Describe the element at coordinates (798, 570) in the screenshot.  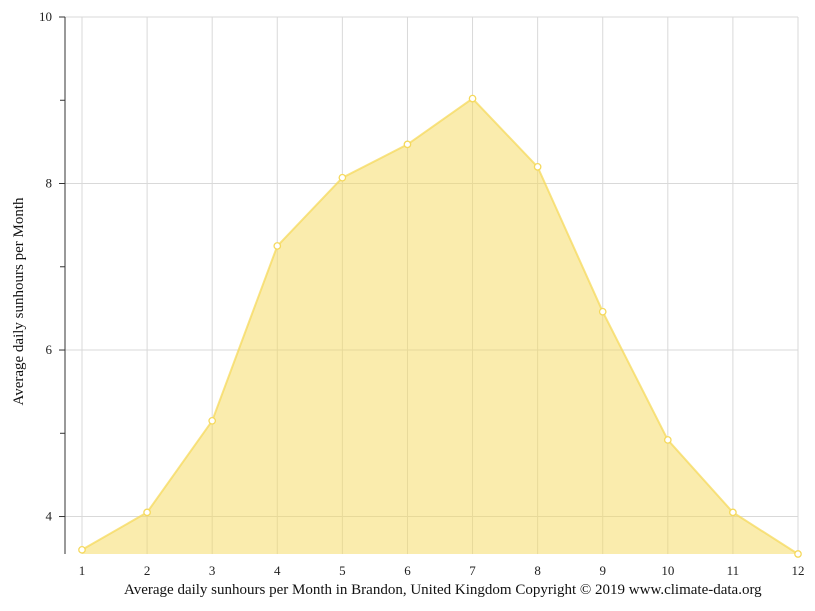
I see `x-tick-label: 12` at that location.